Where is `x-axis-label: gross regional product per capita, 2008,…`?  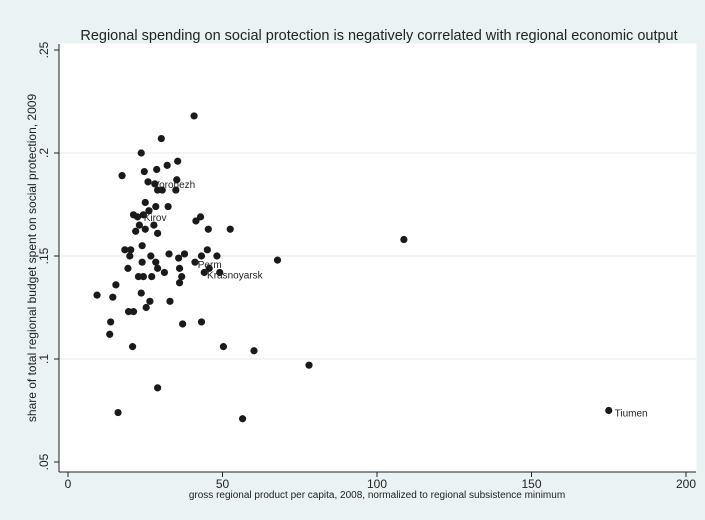
x-axis-label: gross regional product per capita, 2008,… is located at coordinates (377, 495).